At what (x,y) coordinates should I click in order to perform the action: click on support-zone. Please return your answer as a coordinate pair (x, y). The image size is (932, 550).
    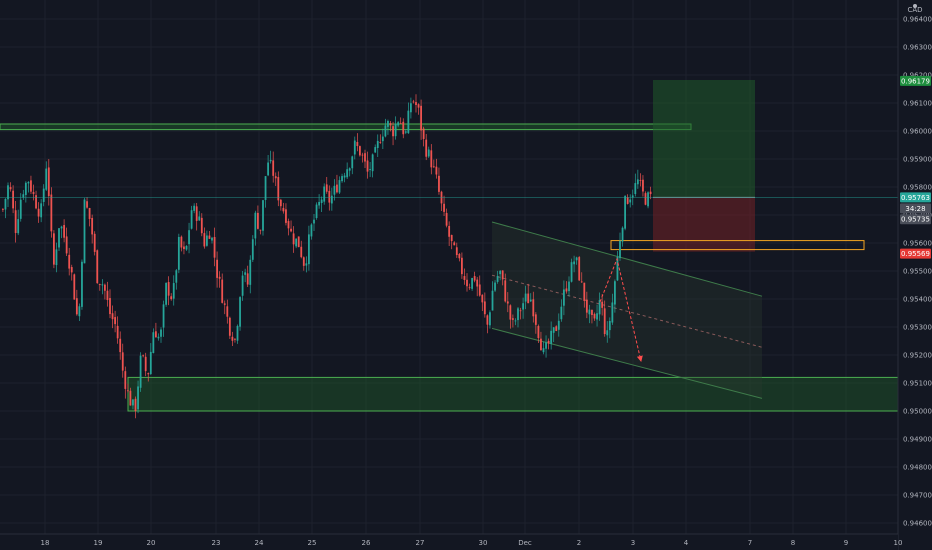
    Looking at the image, I should click on (513, 394).